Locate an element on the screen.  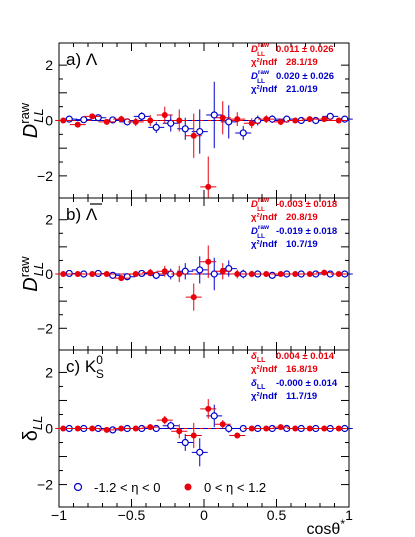
legend-label: -1.2 < η < 0 is located at coordinates (127, 487).